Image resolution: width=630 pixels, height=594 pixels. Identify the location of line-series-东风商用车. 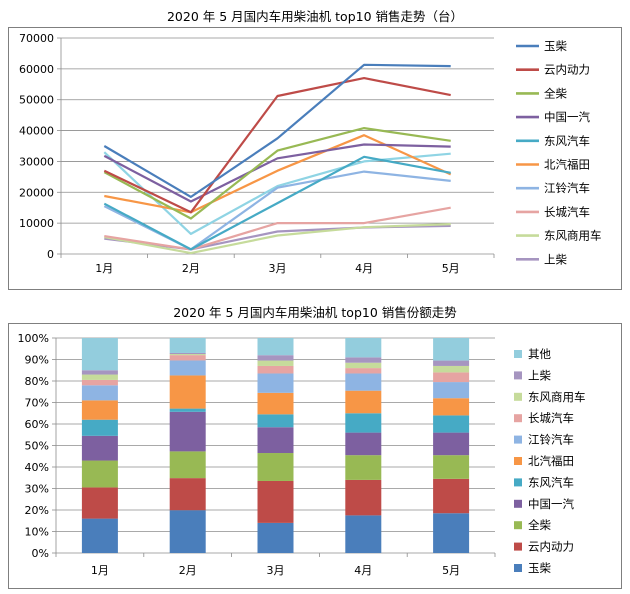
(277, 239).